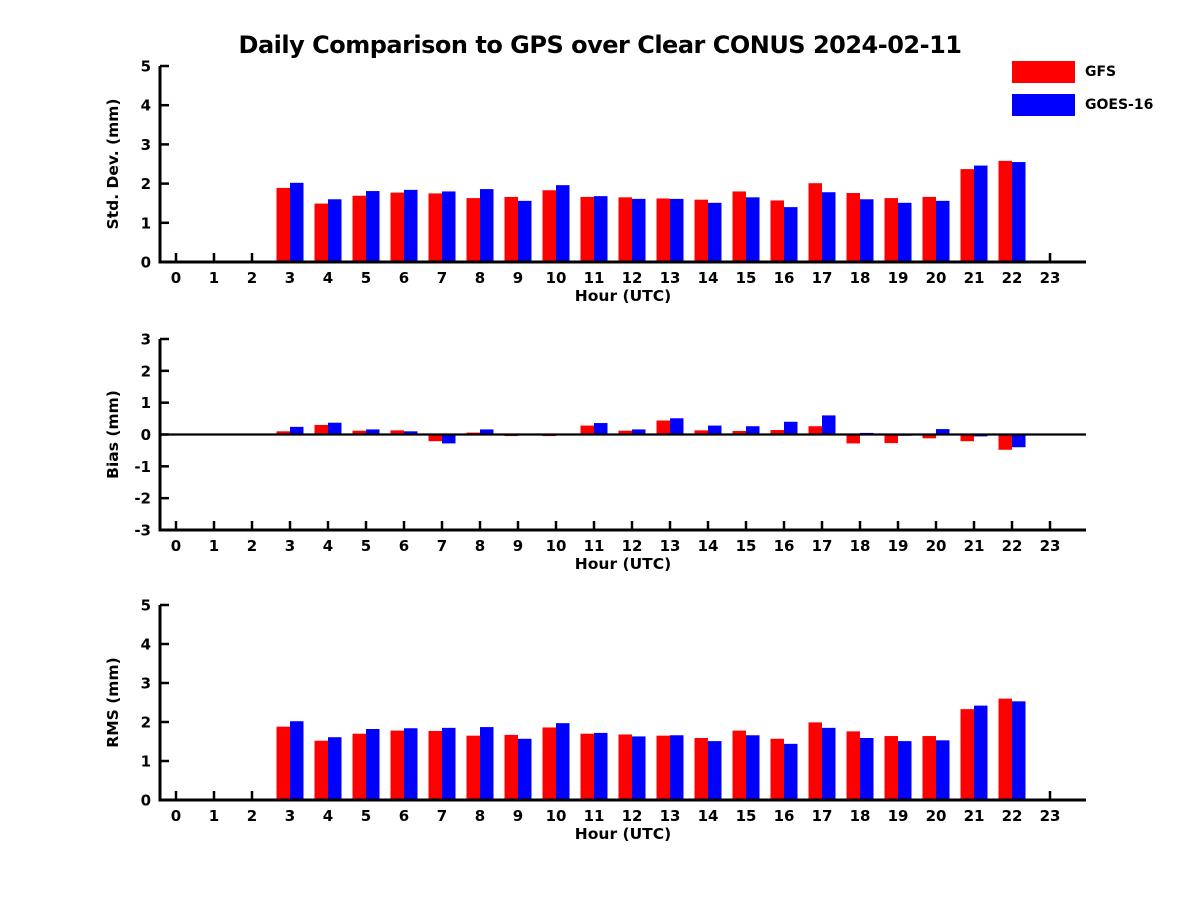 The height and width of the screenshot is (900, 1200). I want to click on legend-swatch-goes16, so click(1043, 105).